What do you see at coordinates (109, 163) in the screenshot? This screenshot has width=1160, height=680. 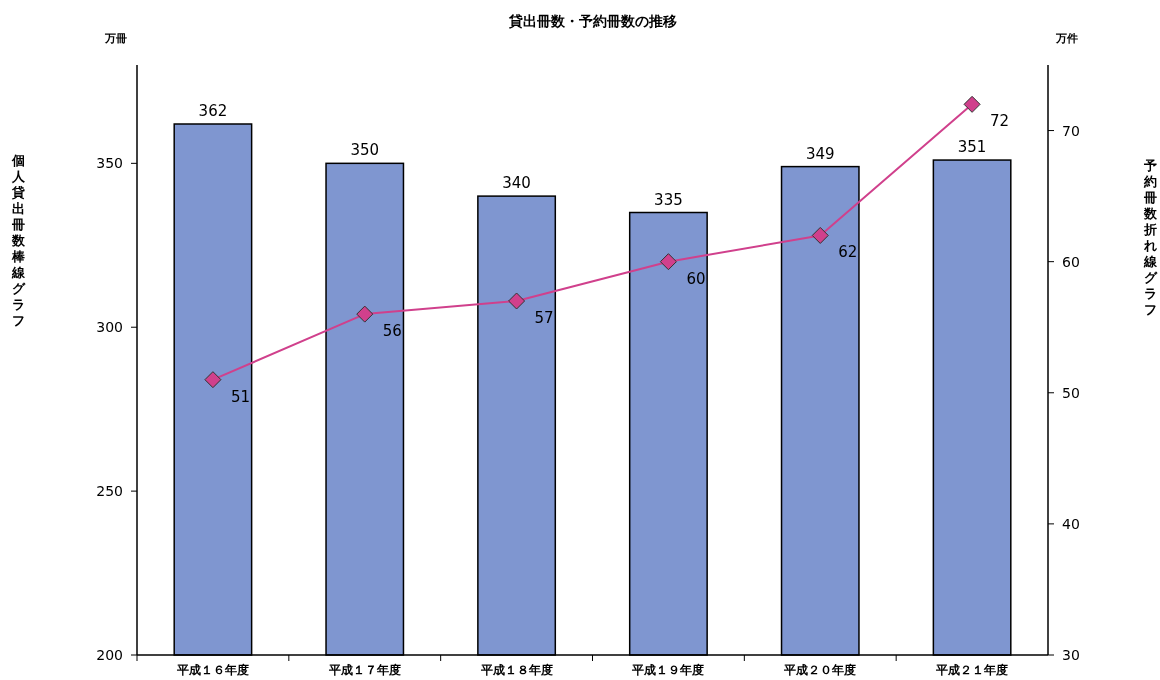 I see `y-tick-label: 350` at bounding box center [109, 163].